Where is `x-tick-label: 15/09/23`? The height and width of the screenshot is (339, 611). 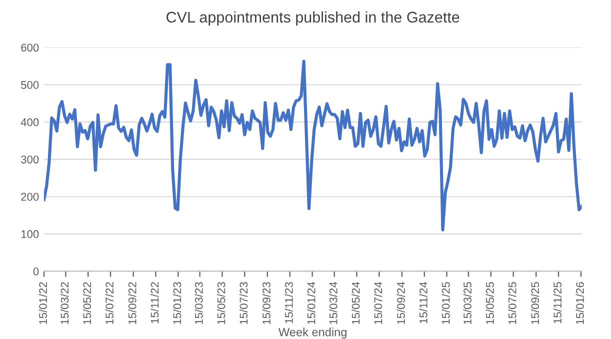 x-tick-label: 15/09/23 is located at coordinates (266, 303).